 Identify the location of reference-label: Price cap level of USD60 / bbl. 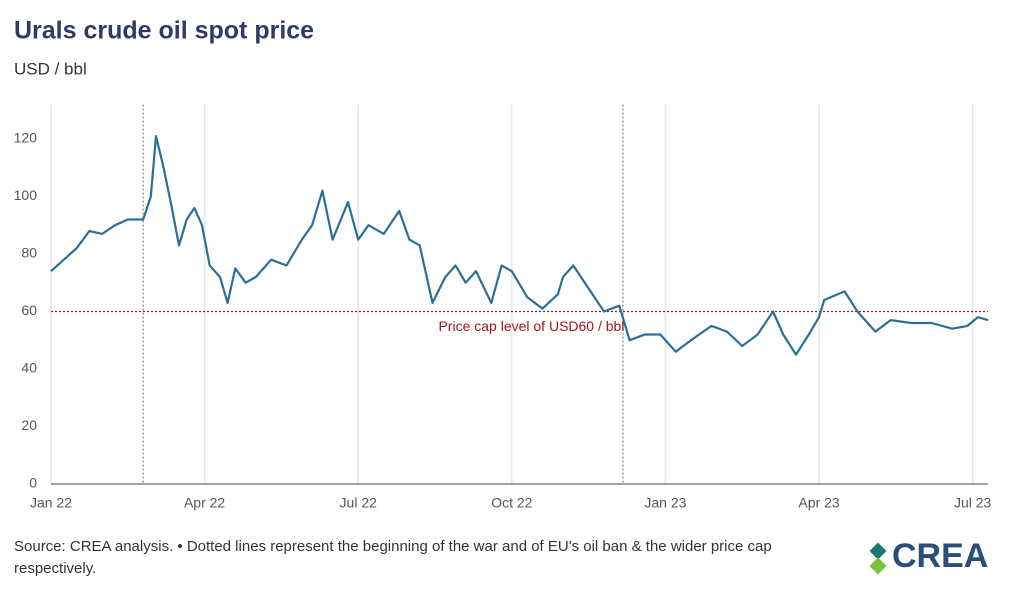
(531, 326).